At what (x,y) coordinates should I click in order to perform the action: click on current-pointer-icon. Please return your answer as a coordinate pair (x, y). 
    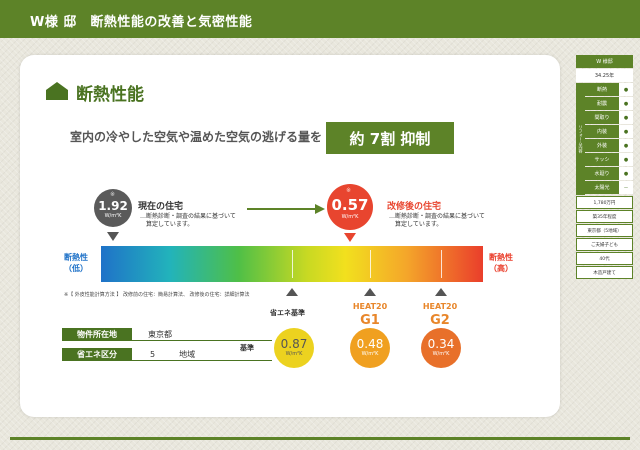
    Looking at the image, I should click on (113, 236).